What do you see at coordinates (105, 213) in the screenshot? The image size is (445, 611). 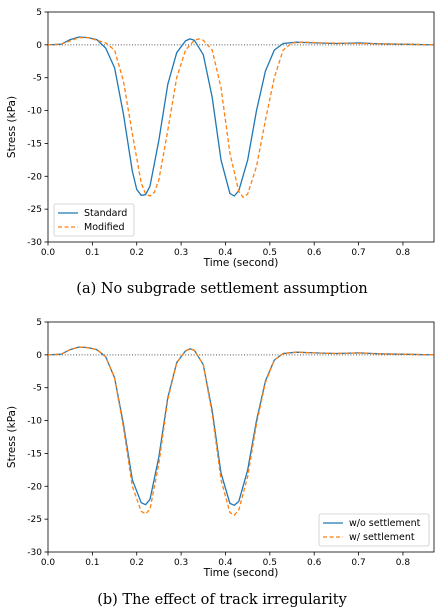 I see `legend-label-standard: Standard` at bounding box center [105, 213].